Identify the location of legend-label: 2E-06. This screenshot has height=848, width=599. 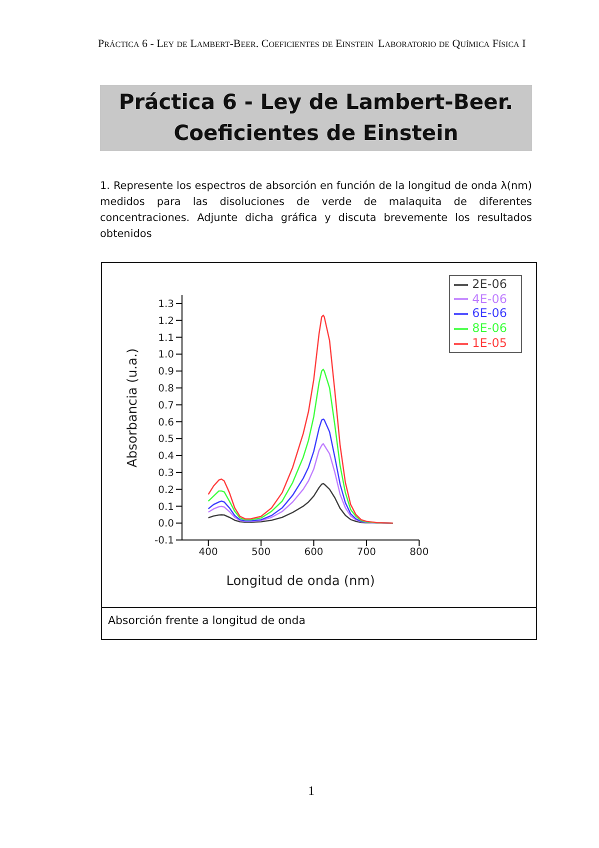
(489, 284).